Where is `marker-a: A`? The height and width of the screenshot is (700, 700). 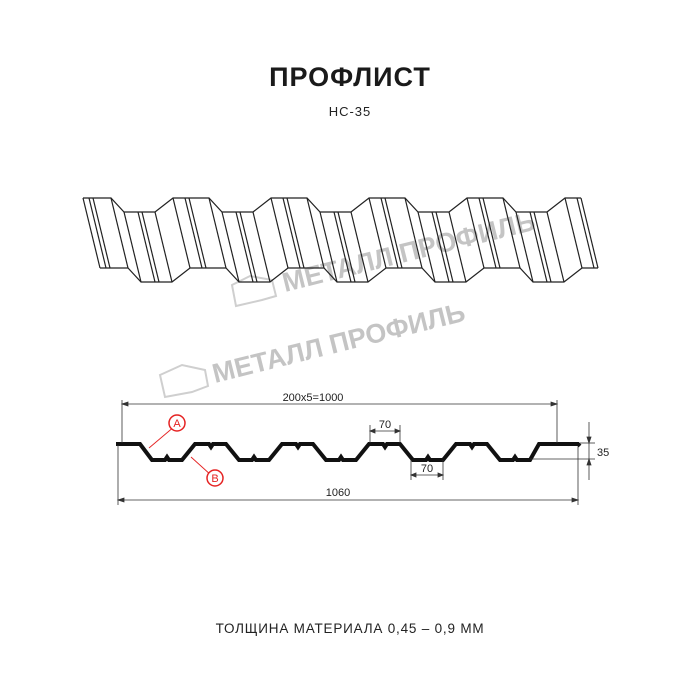
marker-a: A is located at coordinates (167, 431).